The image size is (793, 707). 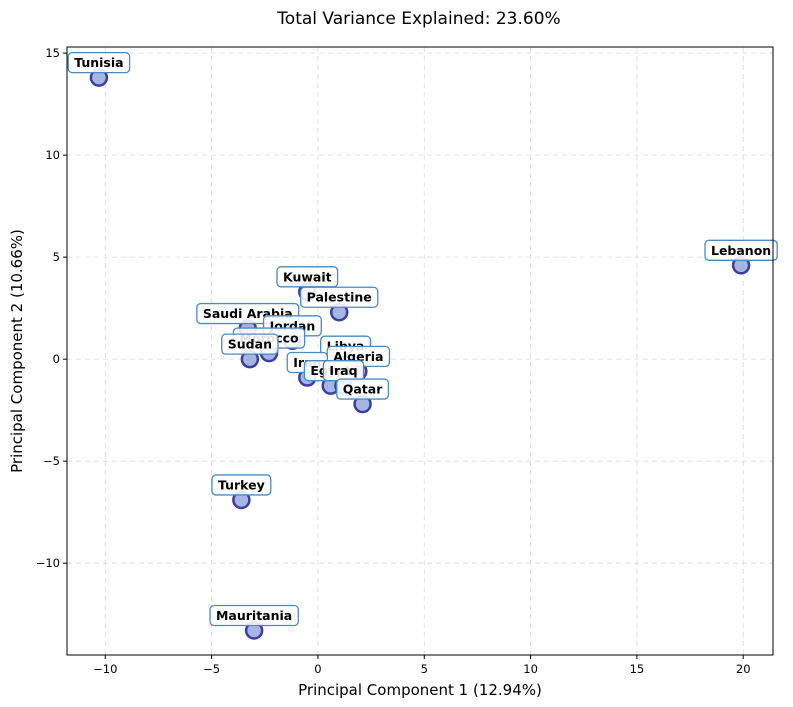 What do you see at coordinates (211, 669) in the screenshot?
I see `x-tick-label: −5` at bounding box center [211, 669].